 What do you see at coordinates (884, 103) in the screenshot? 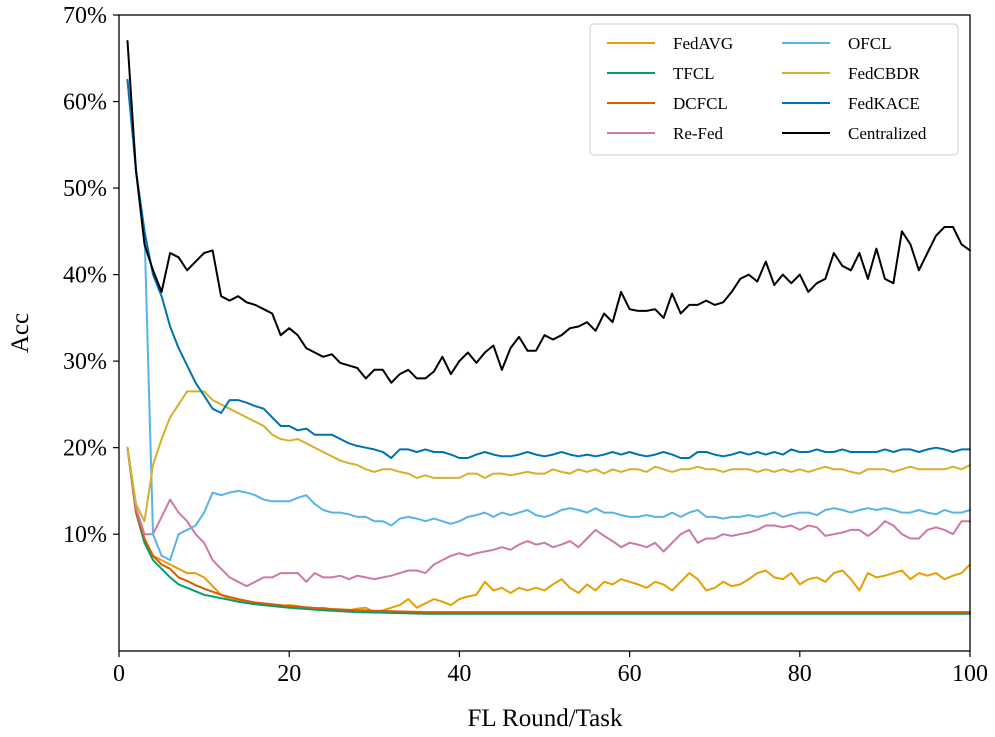
I see `legend-label-fedkace: FedKACE` at bounding box center [884, 103].